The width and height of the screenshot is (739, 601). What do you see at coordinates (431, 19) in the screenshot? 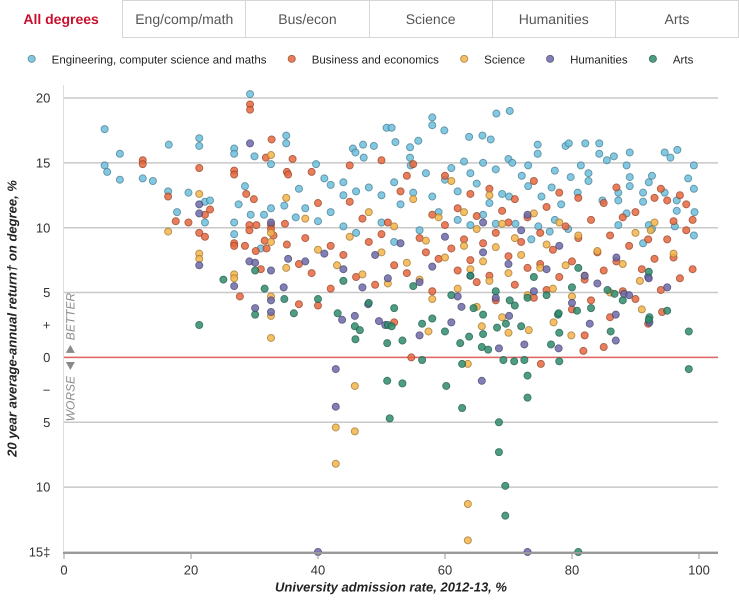
I see `text: Science` at bounding box center [431, 19].